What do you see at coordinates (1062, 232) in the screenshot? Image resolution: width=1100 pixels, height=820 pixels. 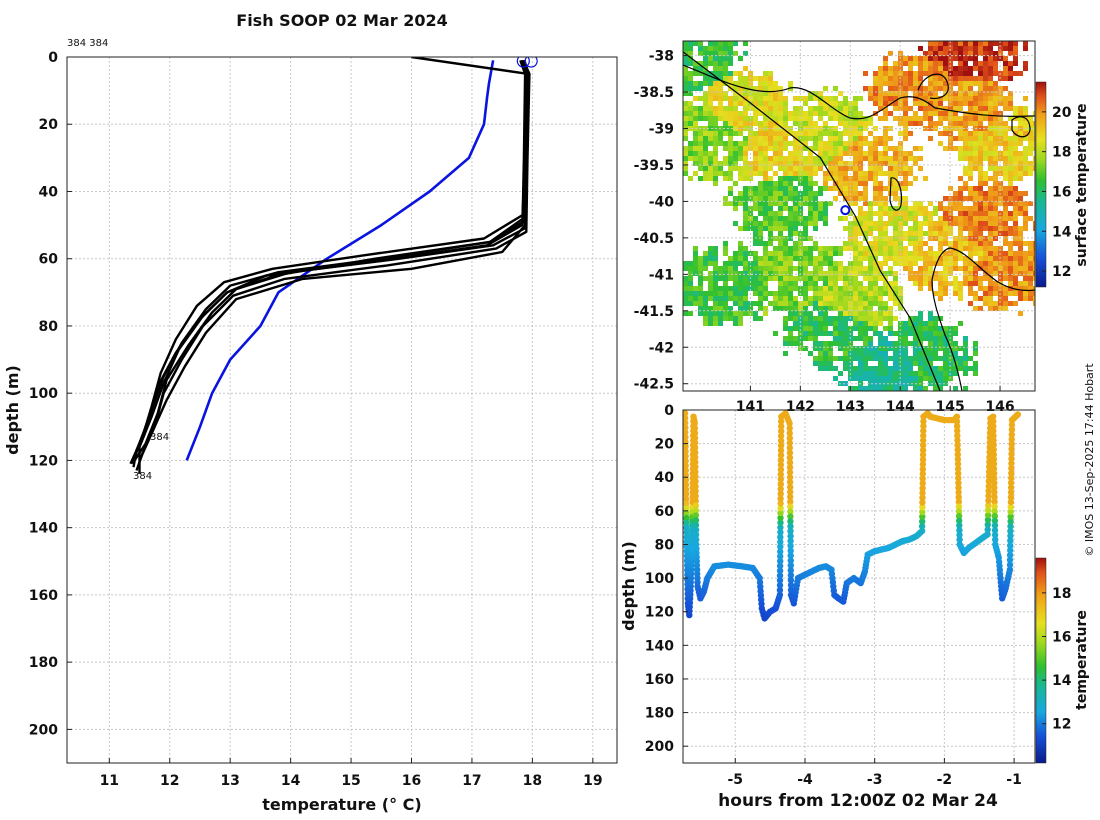 I see `sst-colorbar-tick-label: 14` at bounding box center [1062, 232].